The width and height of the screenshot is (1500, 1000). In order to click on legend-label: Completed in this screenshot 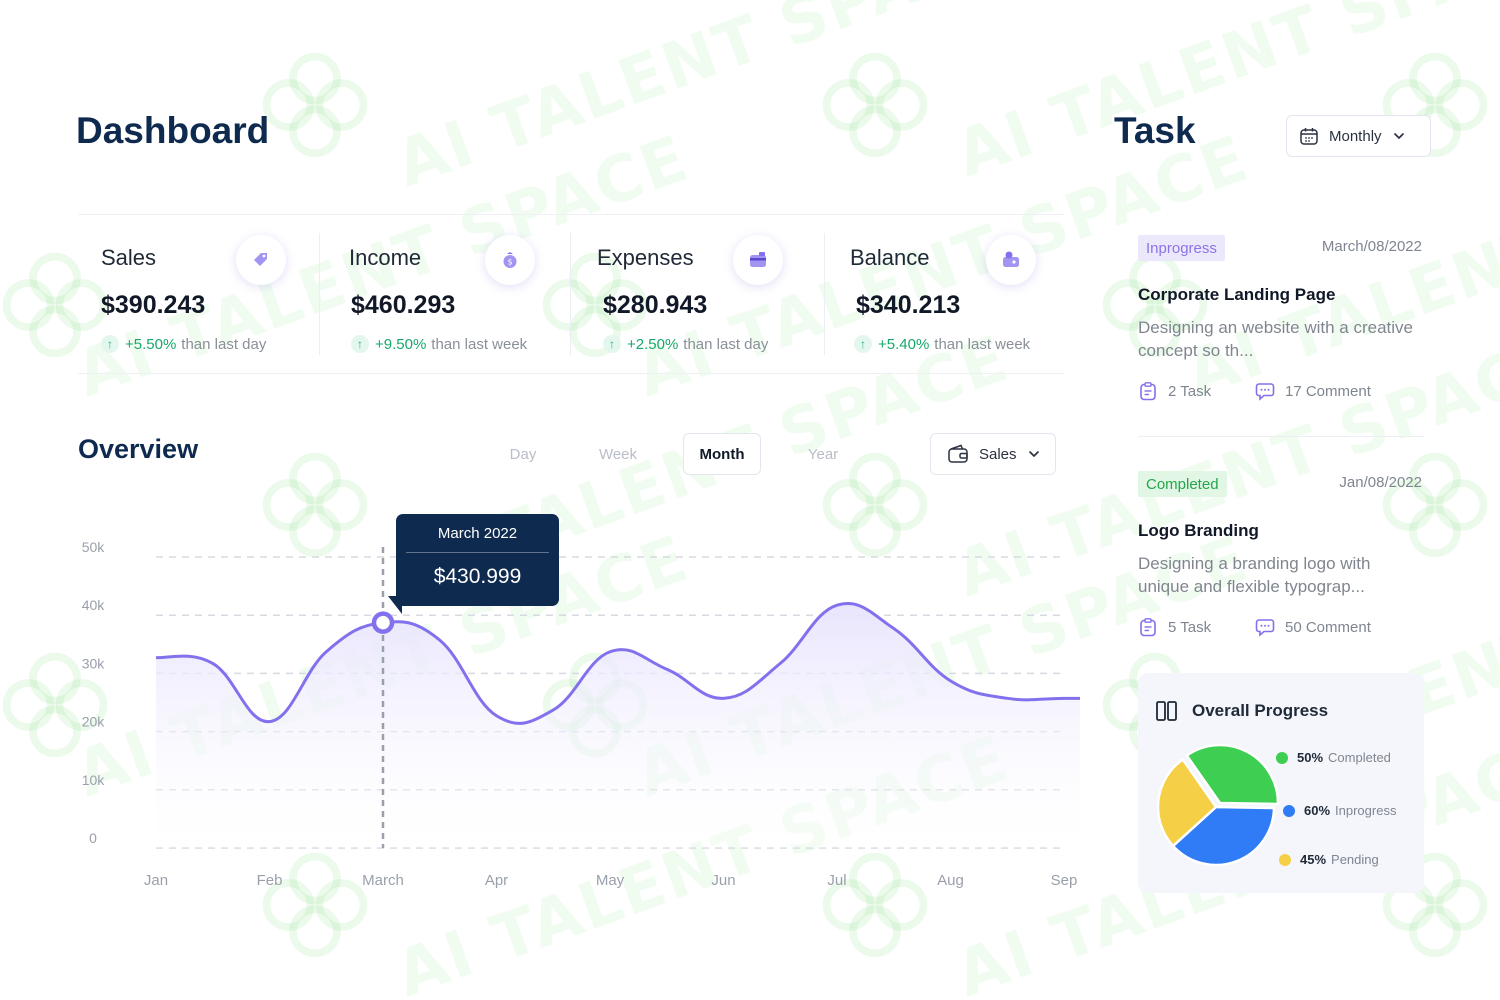, I will do `click(1359, 757)`.